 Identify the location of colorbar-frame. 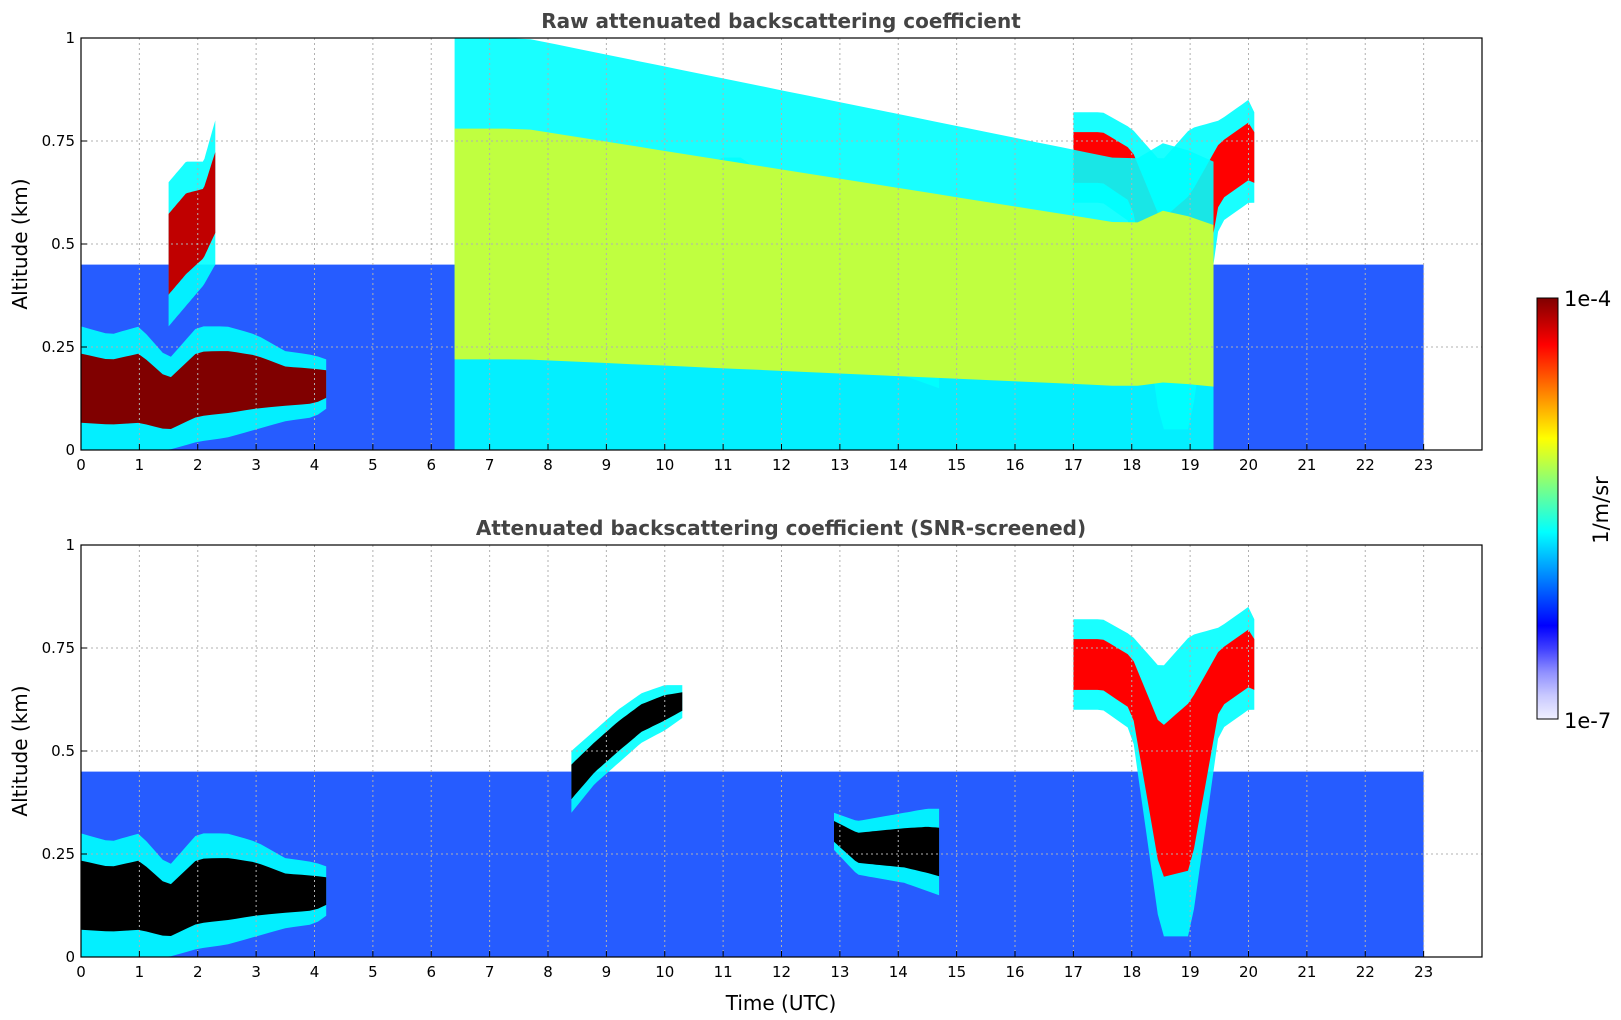
(1547, 508).